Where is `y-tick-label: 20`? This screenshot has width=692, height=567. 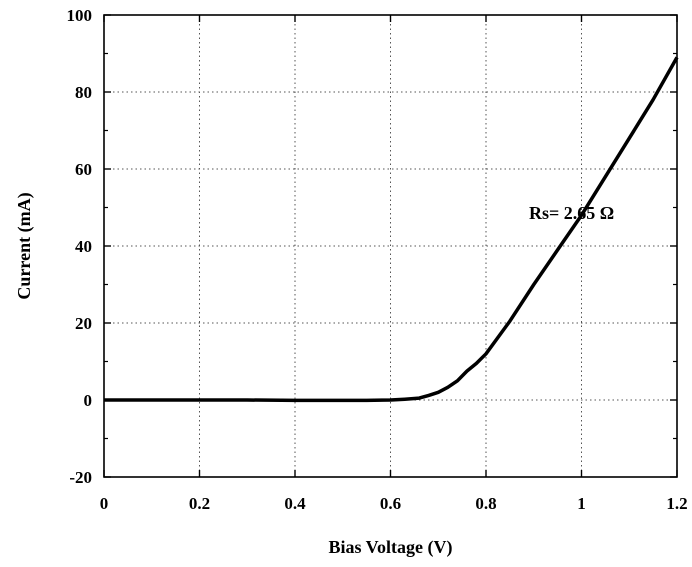
y-tick-label: 20 is located at coordinates (83, 323).